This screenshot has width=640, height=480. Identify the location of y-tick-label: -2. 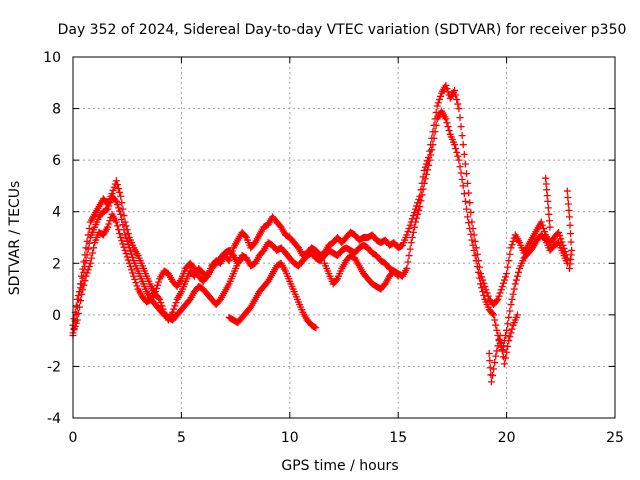
(54, 367).